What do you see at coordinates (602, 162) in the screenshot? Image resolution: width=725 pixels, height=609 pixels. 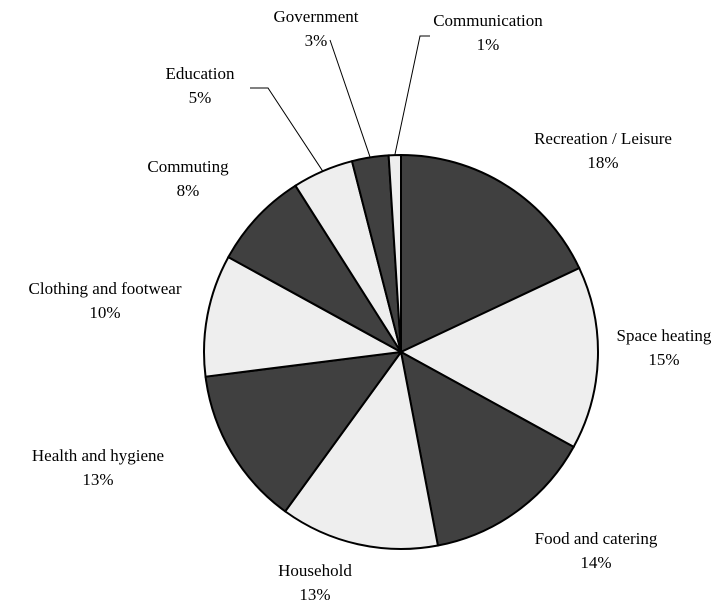 I see `slice-value-label: 18%` at bounding box center [602, 162].